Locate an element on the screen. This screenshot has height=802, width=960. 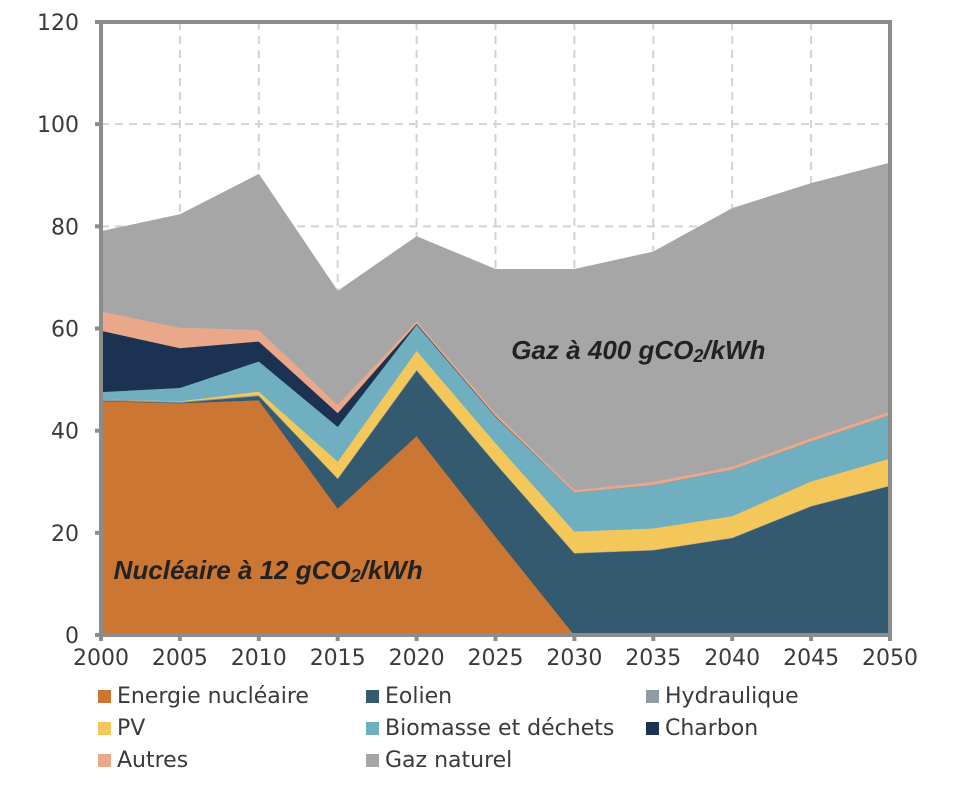
legend-label: Hydraulique is located at coordinates (732, 696).